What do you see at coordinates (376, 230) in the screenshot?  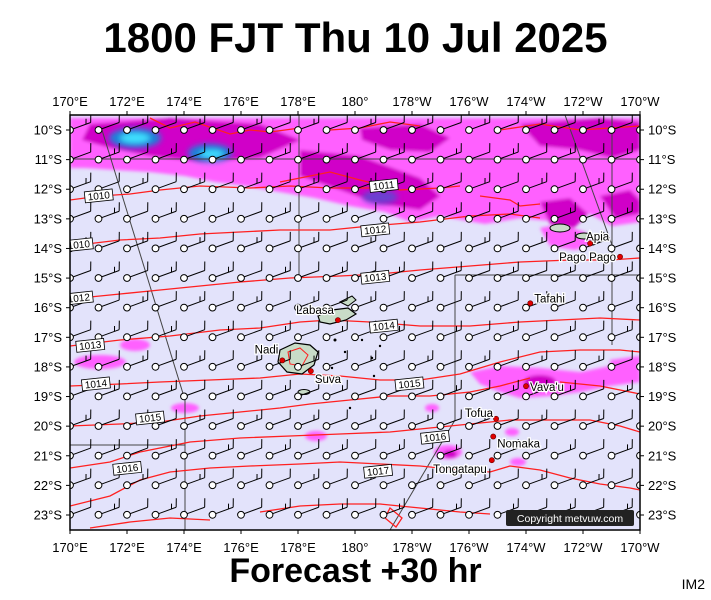 I see `isobar-value: 1012` at bounding box center [376, 230].